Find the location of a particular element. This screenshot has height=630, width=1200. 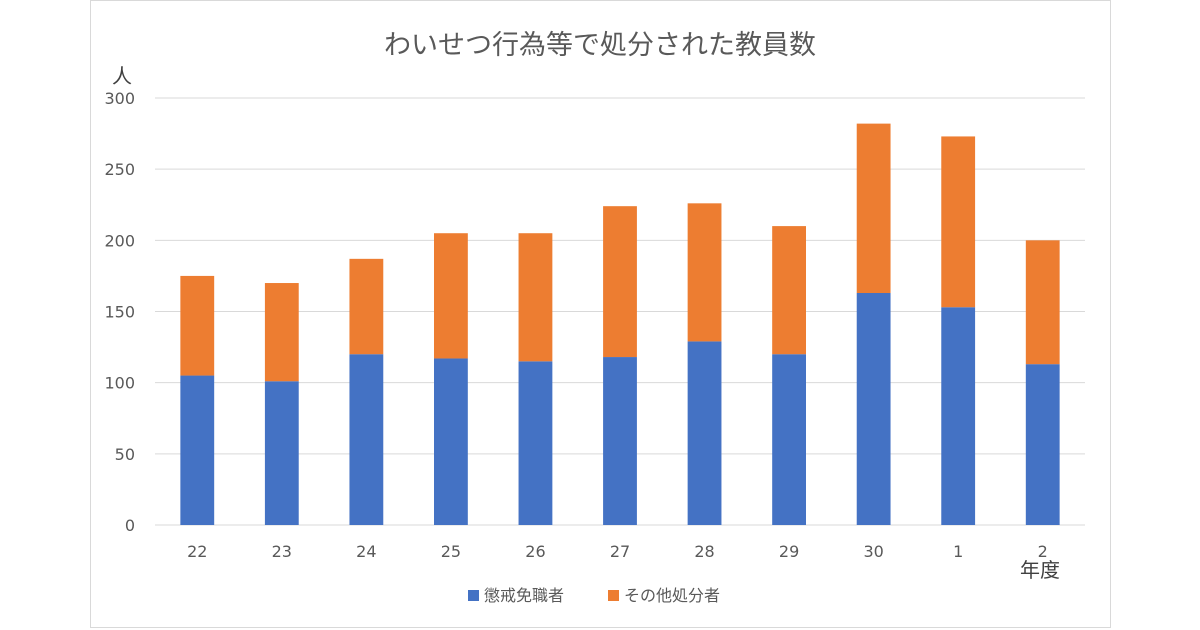

y-tick-label: 250 is located at coordinates (119, 169).